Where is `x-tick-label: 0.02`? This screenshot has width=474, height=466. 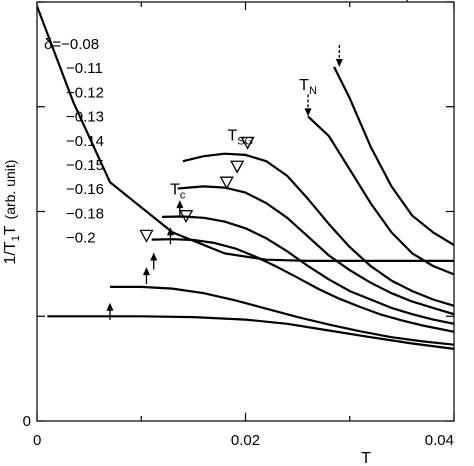 x-tick-label: 0.02 is located at coordinates (245, 440).